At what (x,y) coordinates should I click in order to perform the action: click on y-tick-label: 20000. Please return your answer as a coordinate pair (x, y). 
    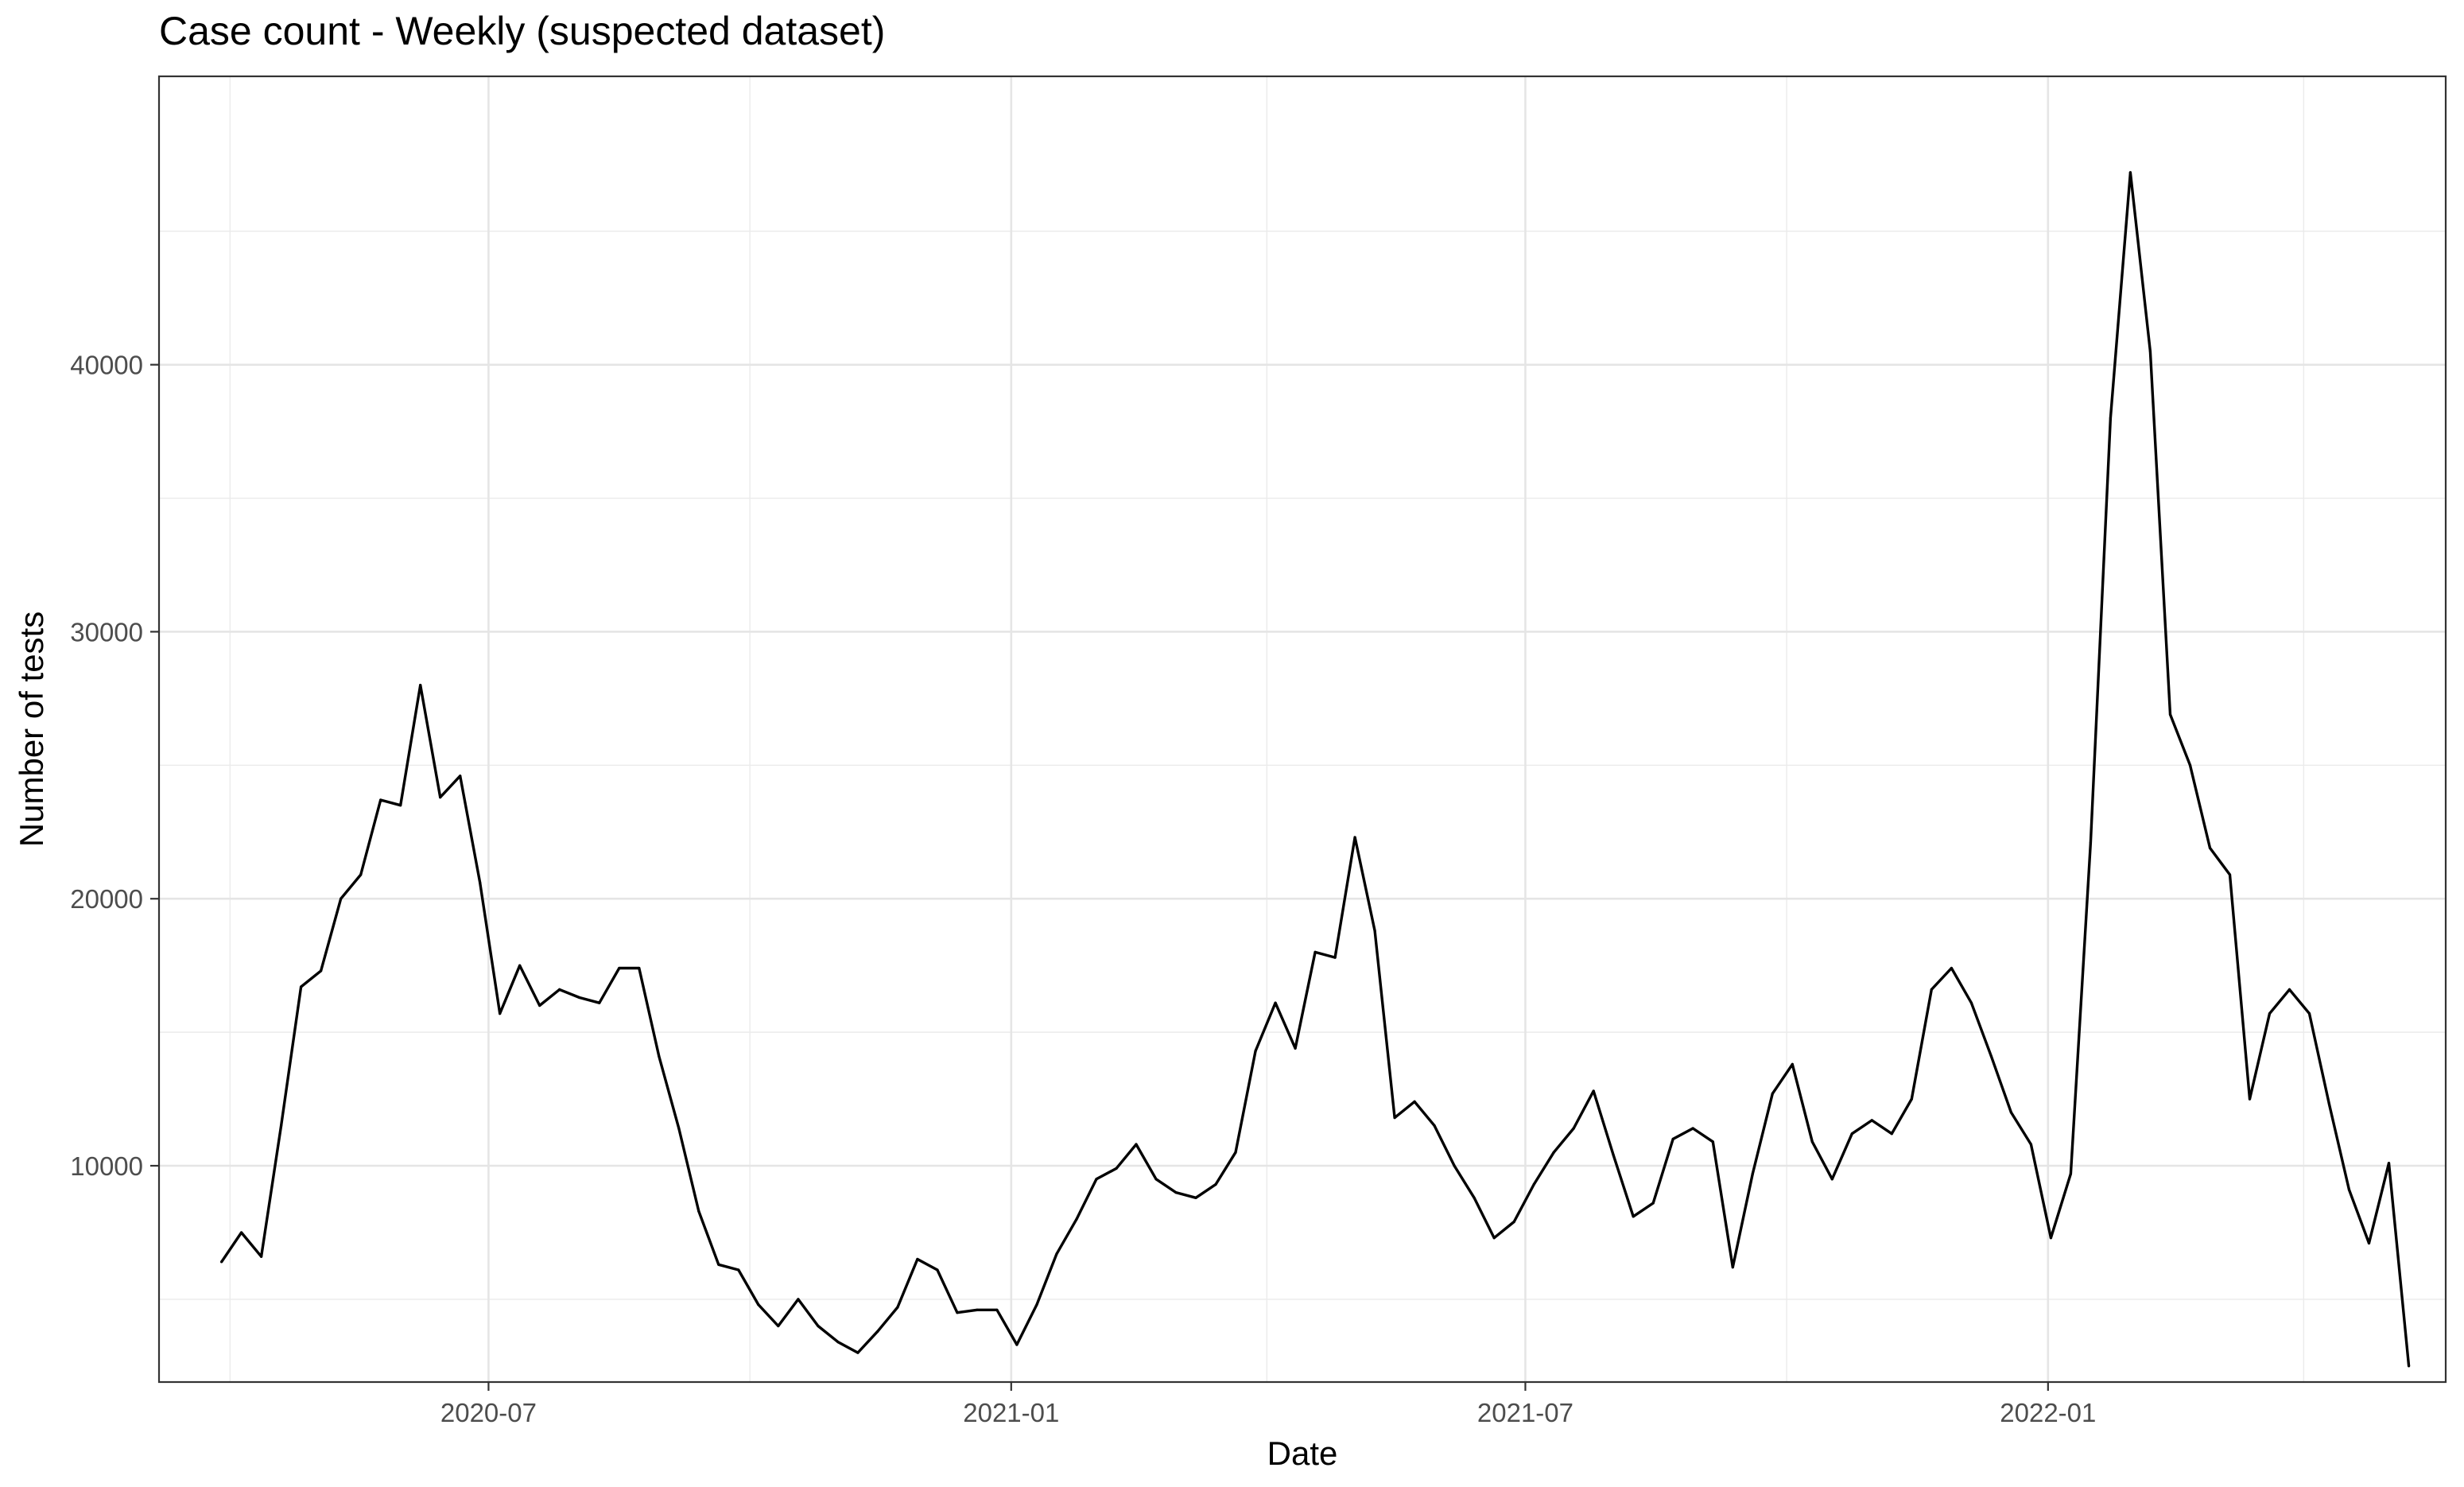
    Looking at the image, I should click on (106, 899).